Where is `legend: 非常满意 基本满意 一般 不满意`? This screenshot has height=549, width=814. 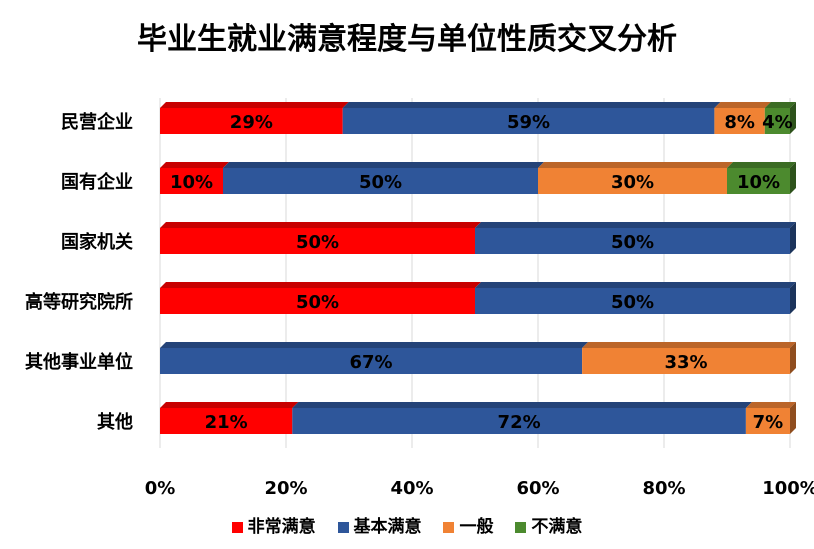
legend: 非常满意 基本满意 一般 不满意 is located at coordinates (407, 524).